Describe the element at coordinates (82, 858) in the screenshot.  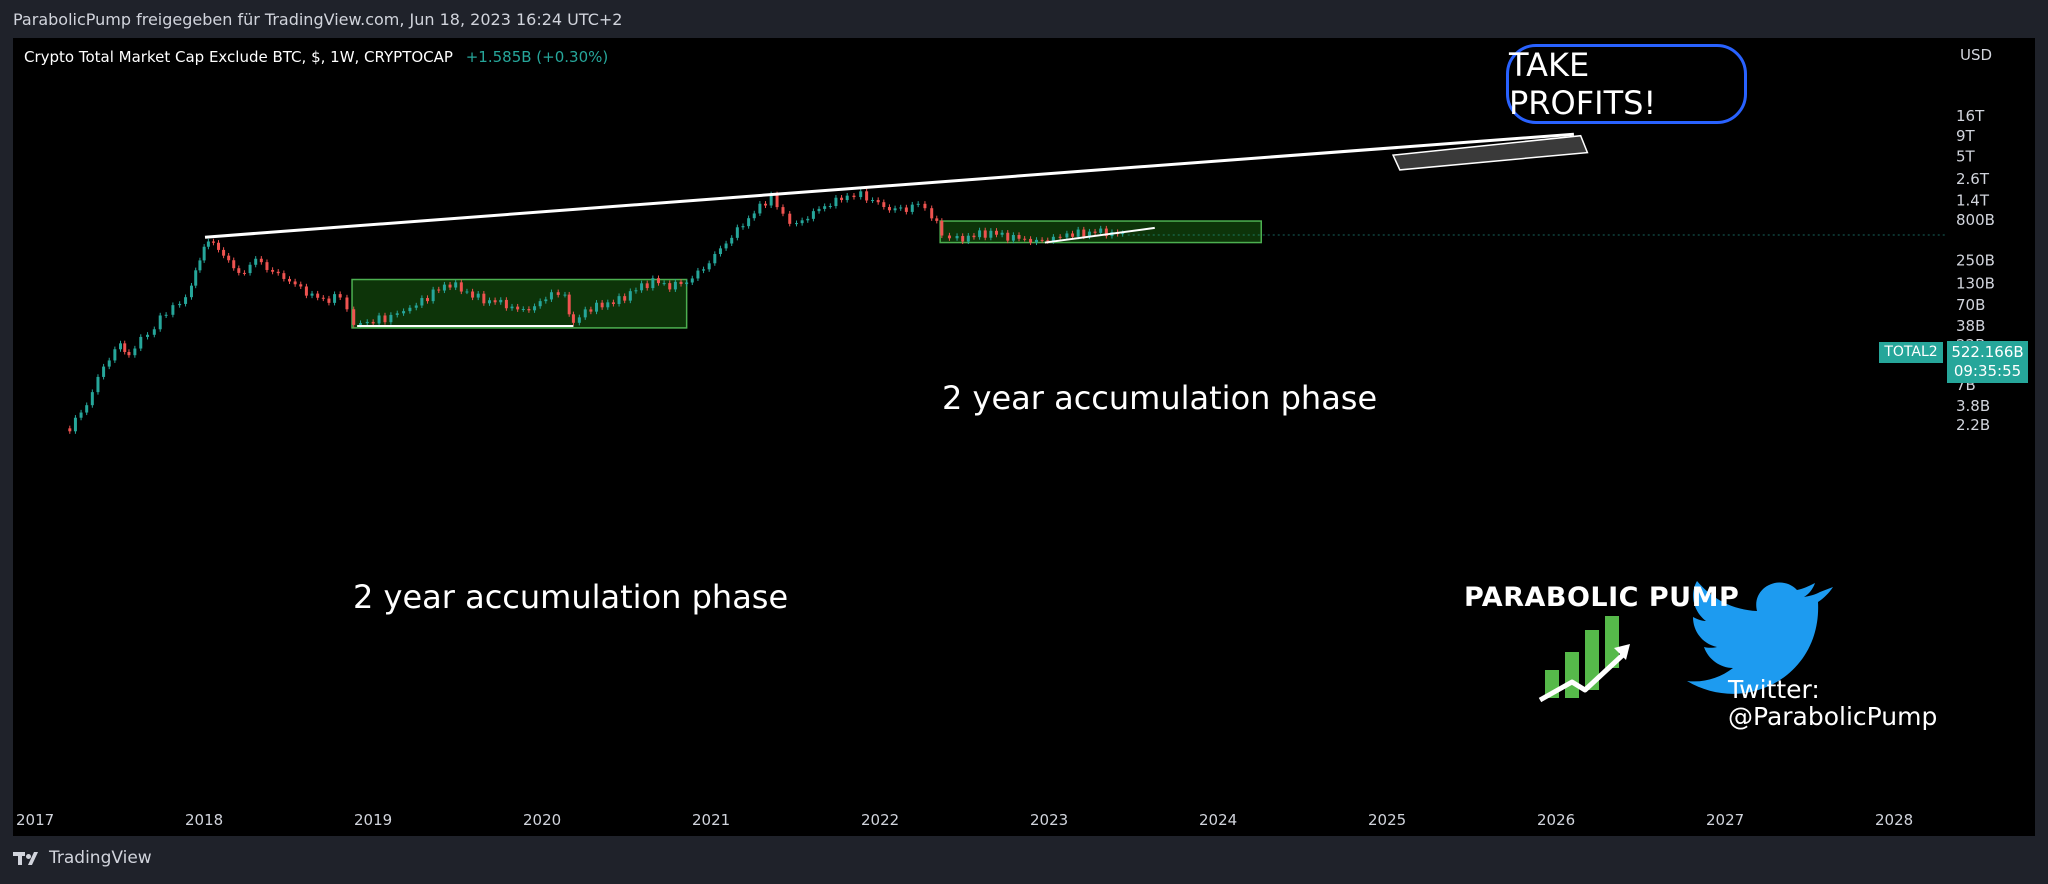
I see `tradingview-logo: TradingView` at that location.